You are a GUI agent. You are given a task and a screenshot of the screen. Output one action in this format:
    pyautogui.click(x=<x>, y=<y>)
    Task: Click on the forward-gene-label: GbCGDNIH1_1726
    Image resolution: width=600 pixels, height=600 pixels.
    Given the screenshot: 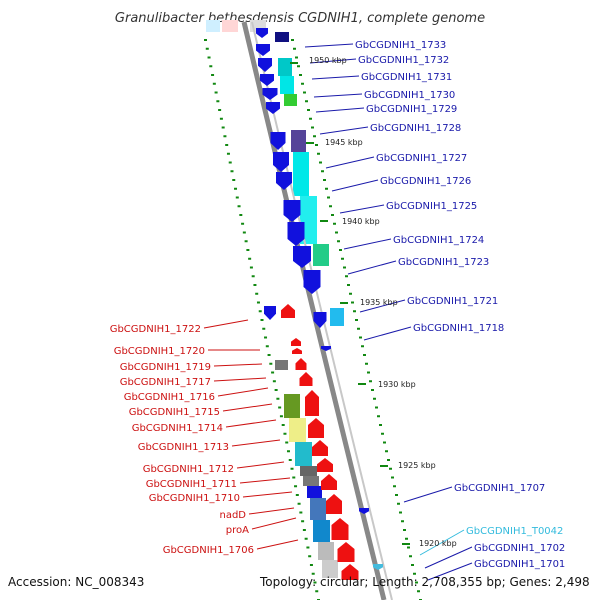 What is the action you would take?
    pyautogui.click(x=425, y=181)
    